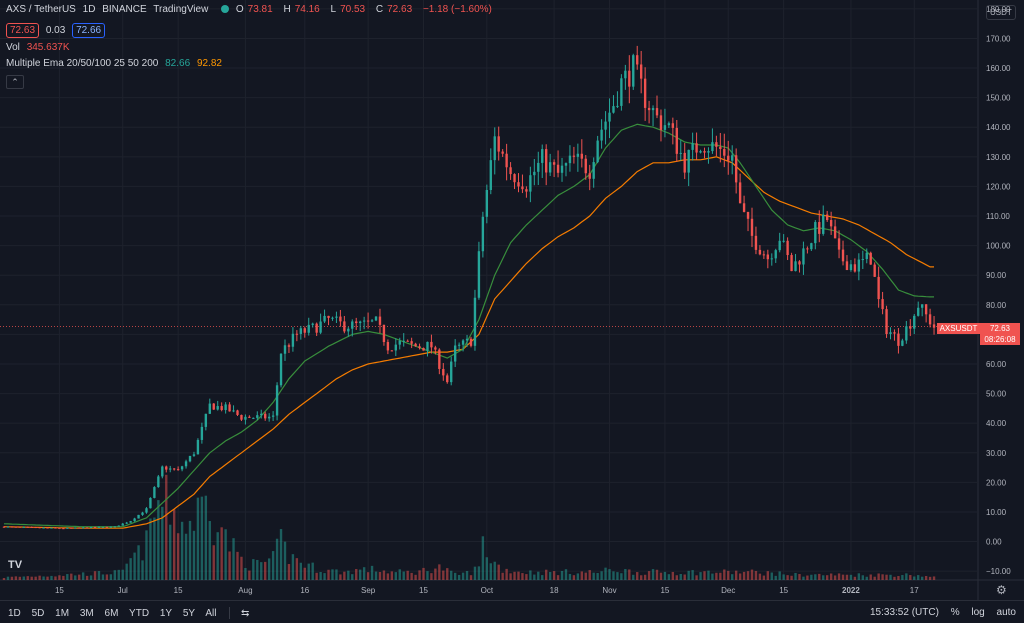  What do you see at coordinates (23, 30) in the screenshot?
I see `bid-price-box: 72.63` at bounding box center [23, 30].